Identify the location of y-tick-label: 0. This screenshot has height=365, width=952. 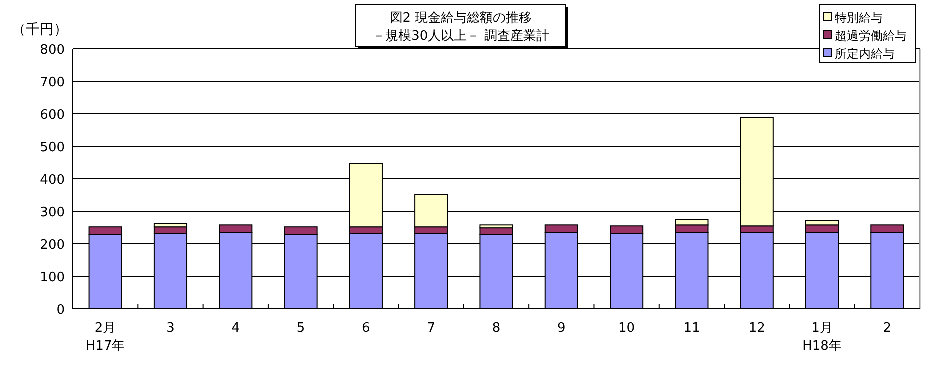
(60, 310).